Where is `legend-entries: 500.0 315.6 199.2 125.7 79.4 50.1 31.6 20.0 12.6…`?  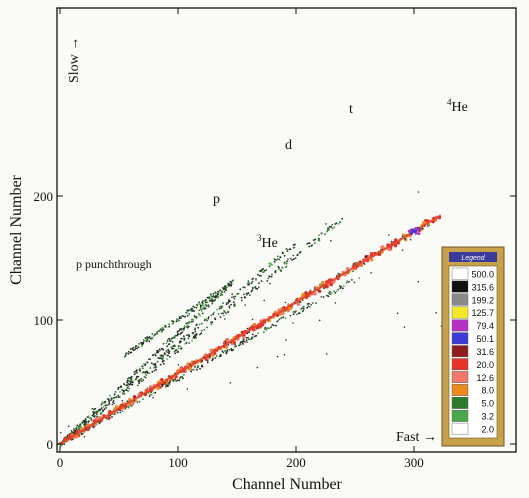 legend-entries: 500.0 315.6 199.2 125.7 79.4 50.1 31.6 20.0 12.6… is located at coordinates (472, 351).